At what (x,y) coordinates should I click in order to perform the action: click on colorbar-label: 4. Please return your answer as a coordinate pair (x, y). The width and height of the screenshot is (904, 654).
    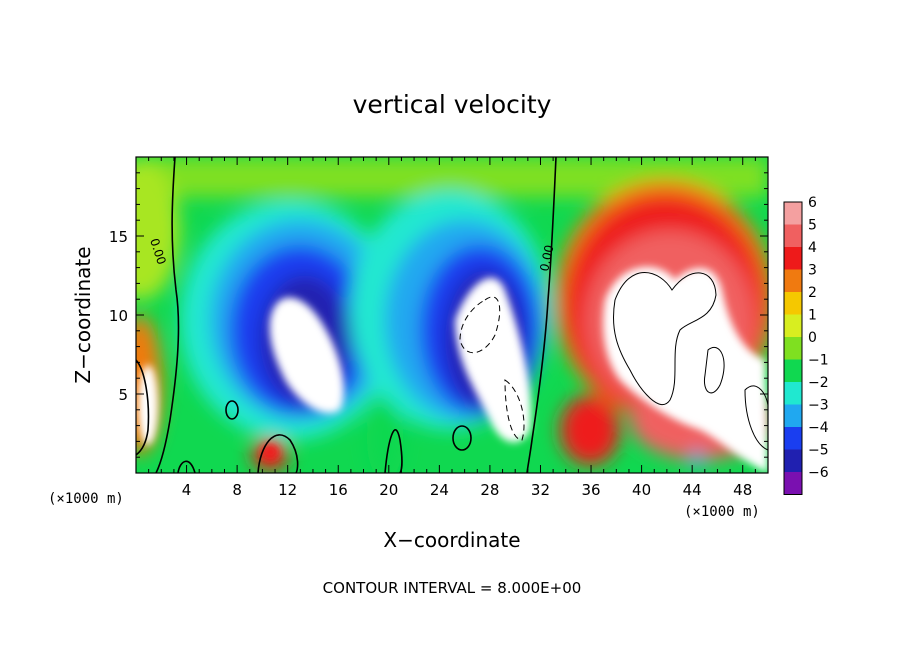
    Looking at the image, I should click on (812, 248).